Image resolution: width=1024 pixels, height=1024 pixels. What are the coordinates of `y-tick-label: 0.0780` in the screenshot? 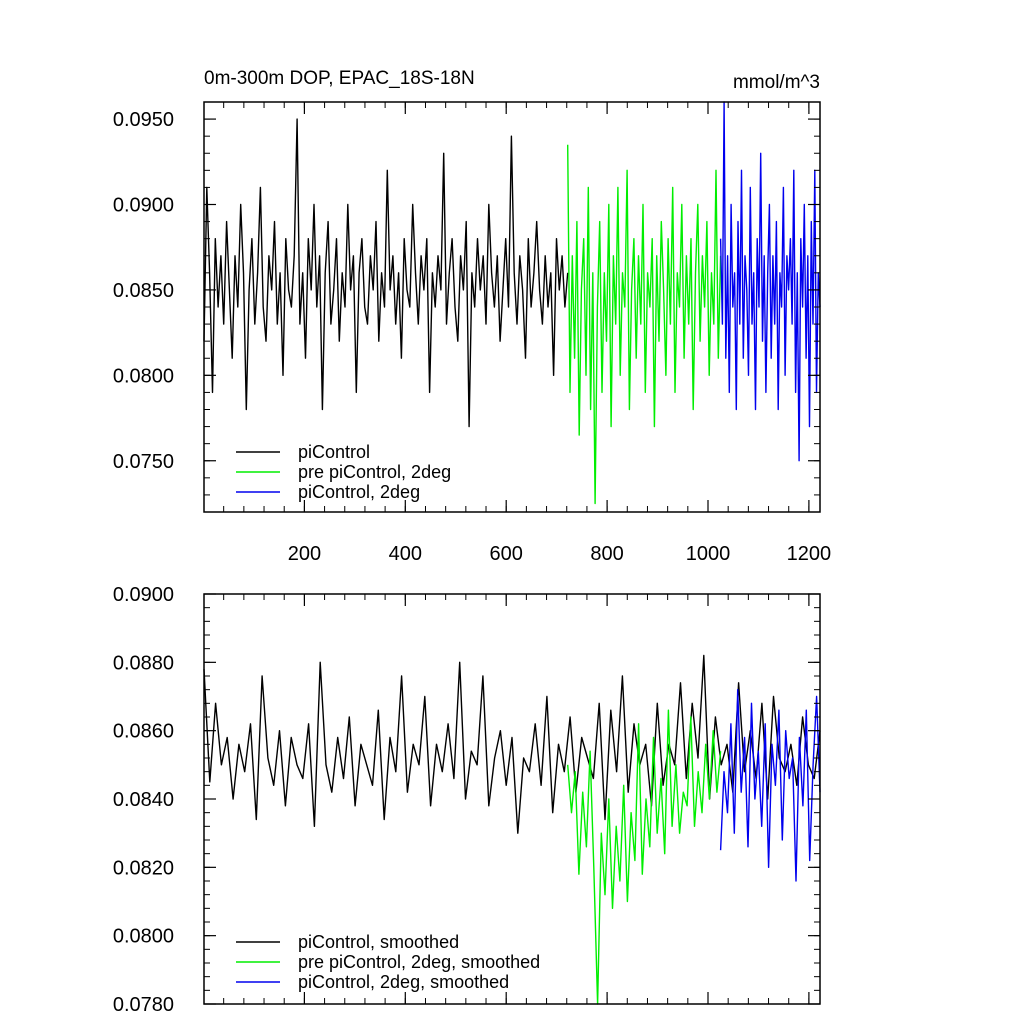 It's located at (143, 1005).